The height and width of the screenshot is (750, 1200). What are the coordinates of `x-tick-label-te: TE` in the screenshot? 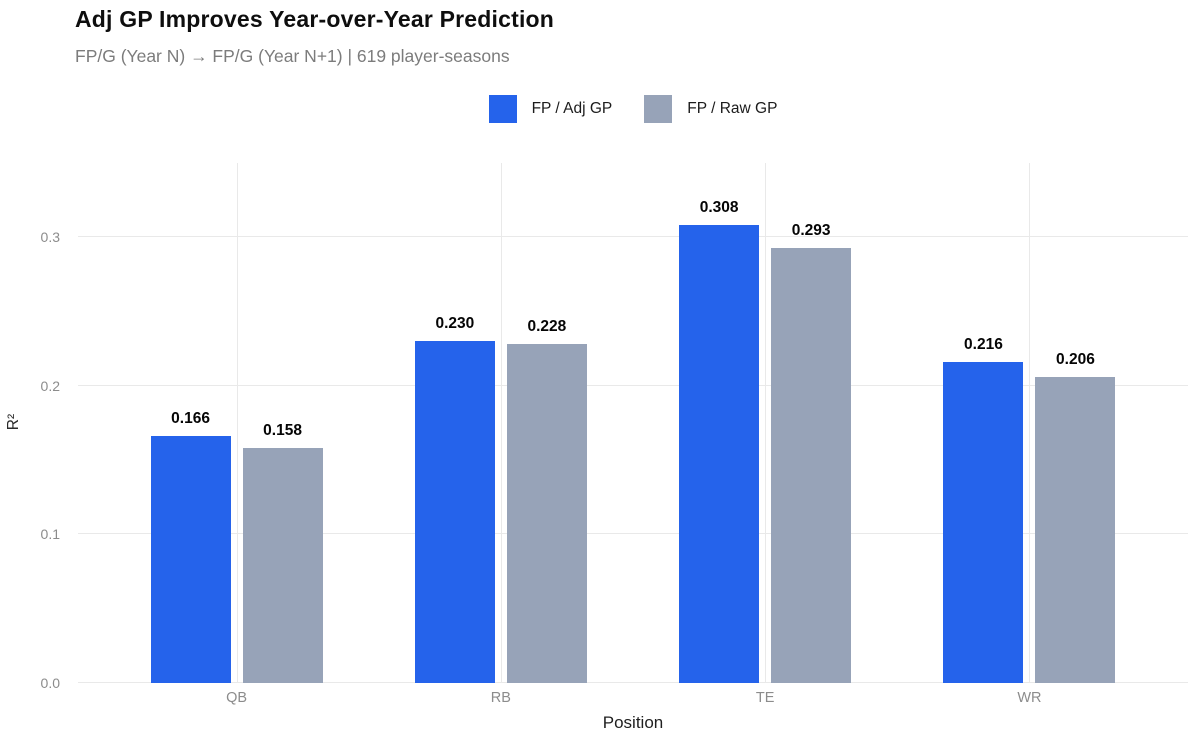 It's located at (765, 698).